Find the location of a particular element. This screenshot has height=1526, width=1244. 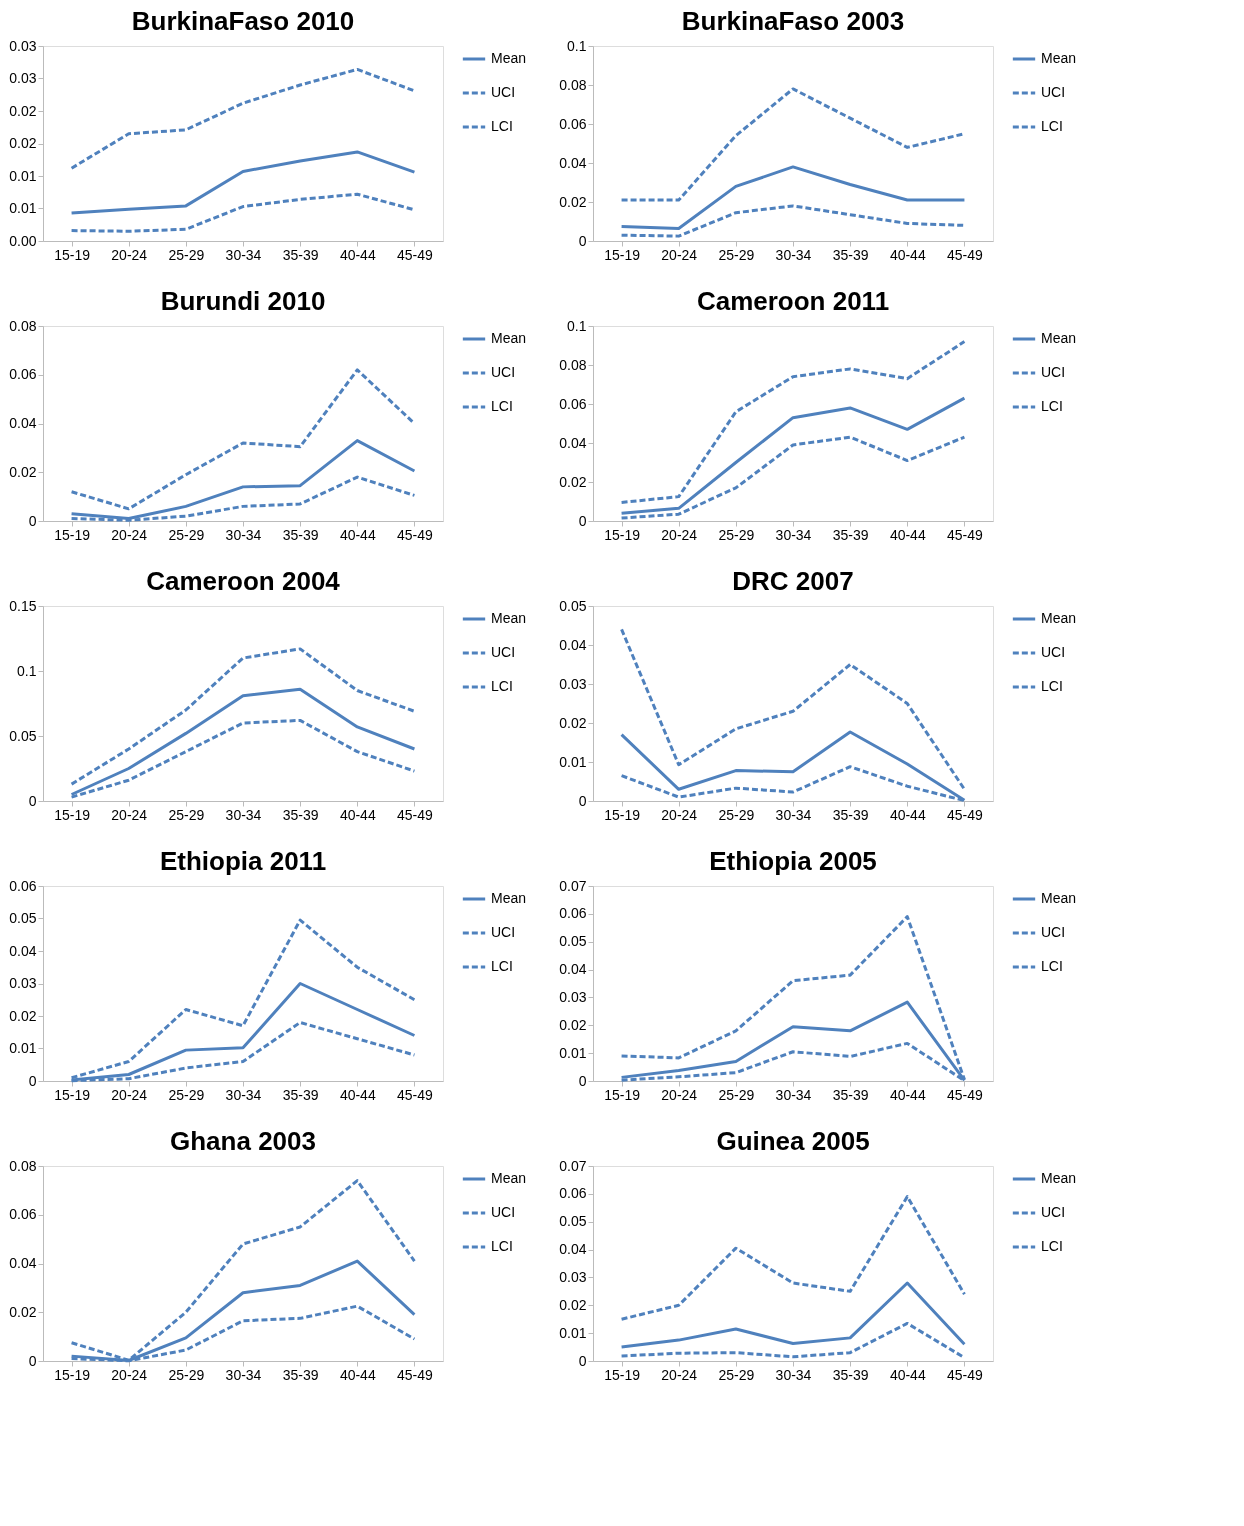

y-tick-label: 0.07 is located at coordinates (573, 885).